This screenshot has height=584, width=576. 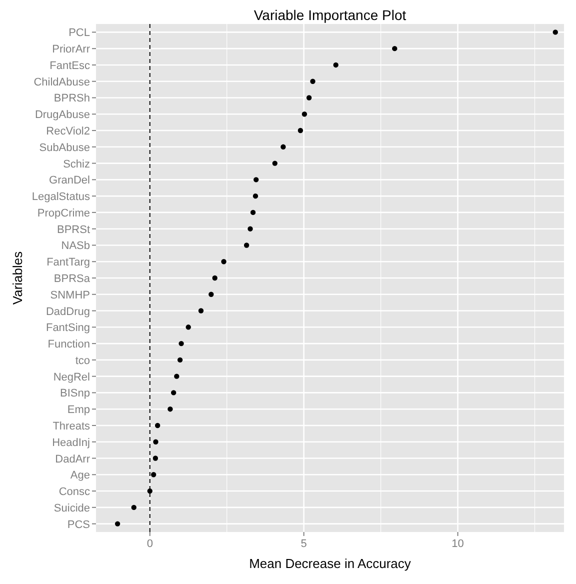 I want to click on y-tick-label: Emp, so click(x=78, y=410).